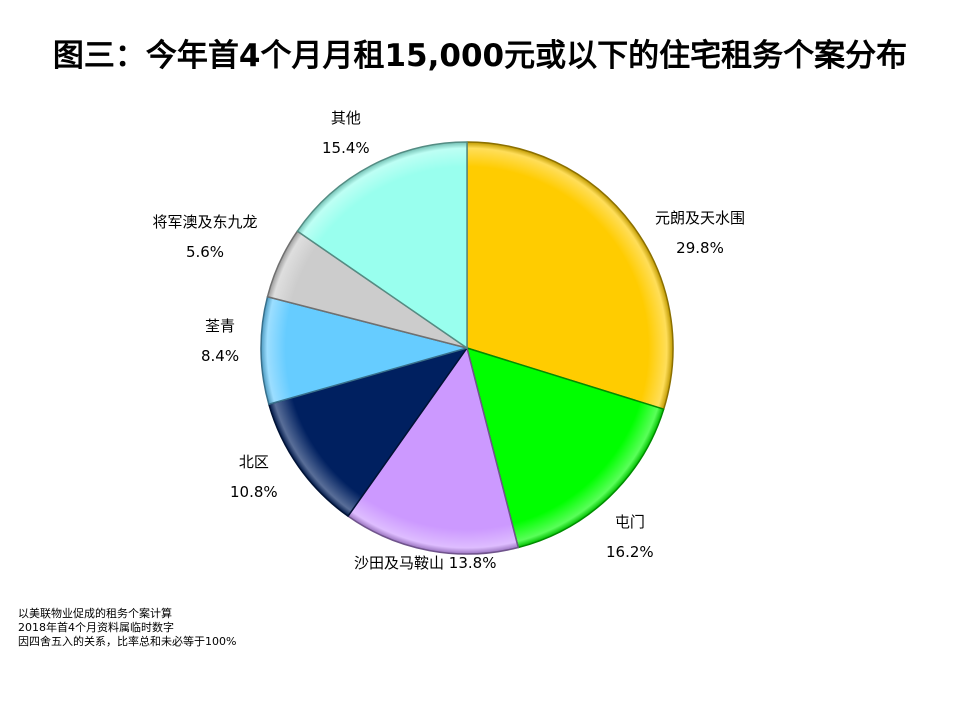  Describe the element at coordinates (630, 552) in the screenshot. I see `data-label: 16.2%` at that location.